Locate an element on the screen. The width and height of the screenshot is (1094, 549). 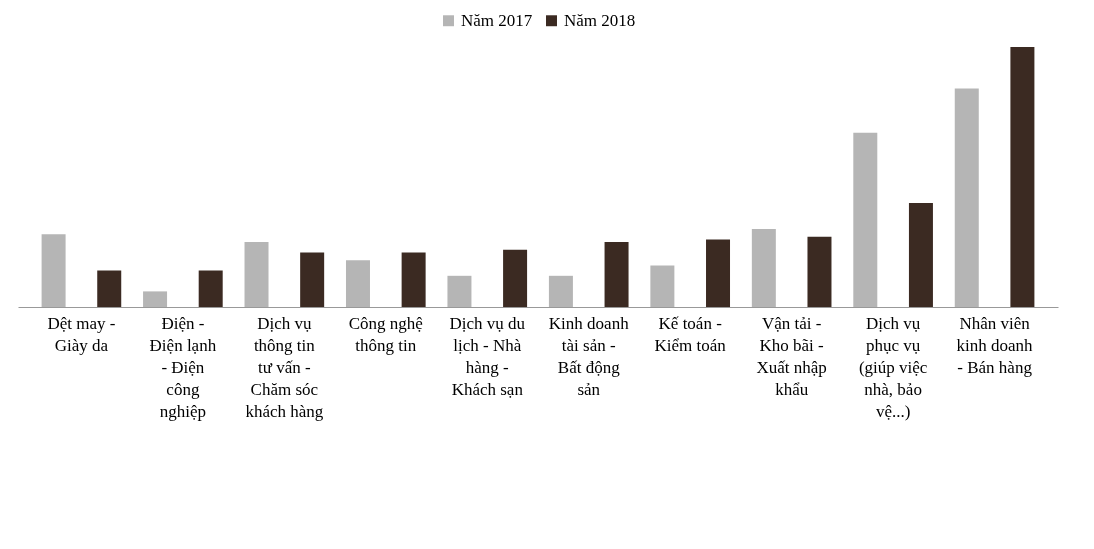
x-tick-label: Kế toán - Kiểm toán is located at coordinates (690, 334).